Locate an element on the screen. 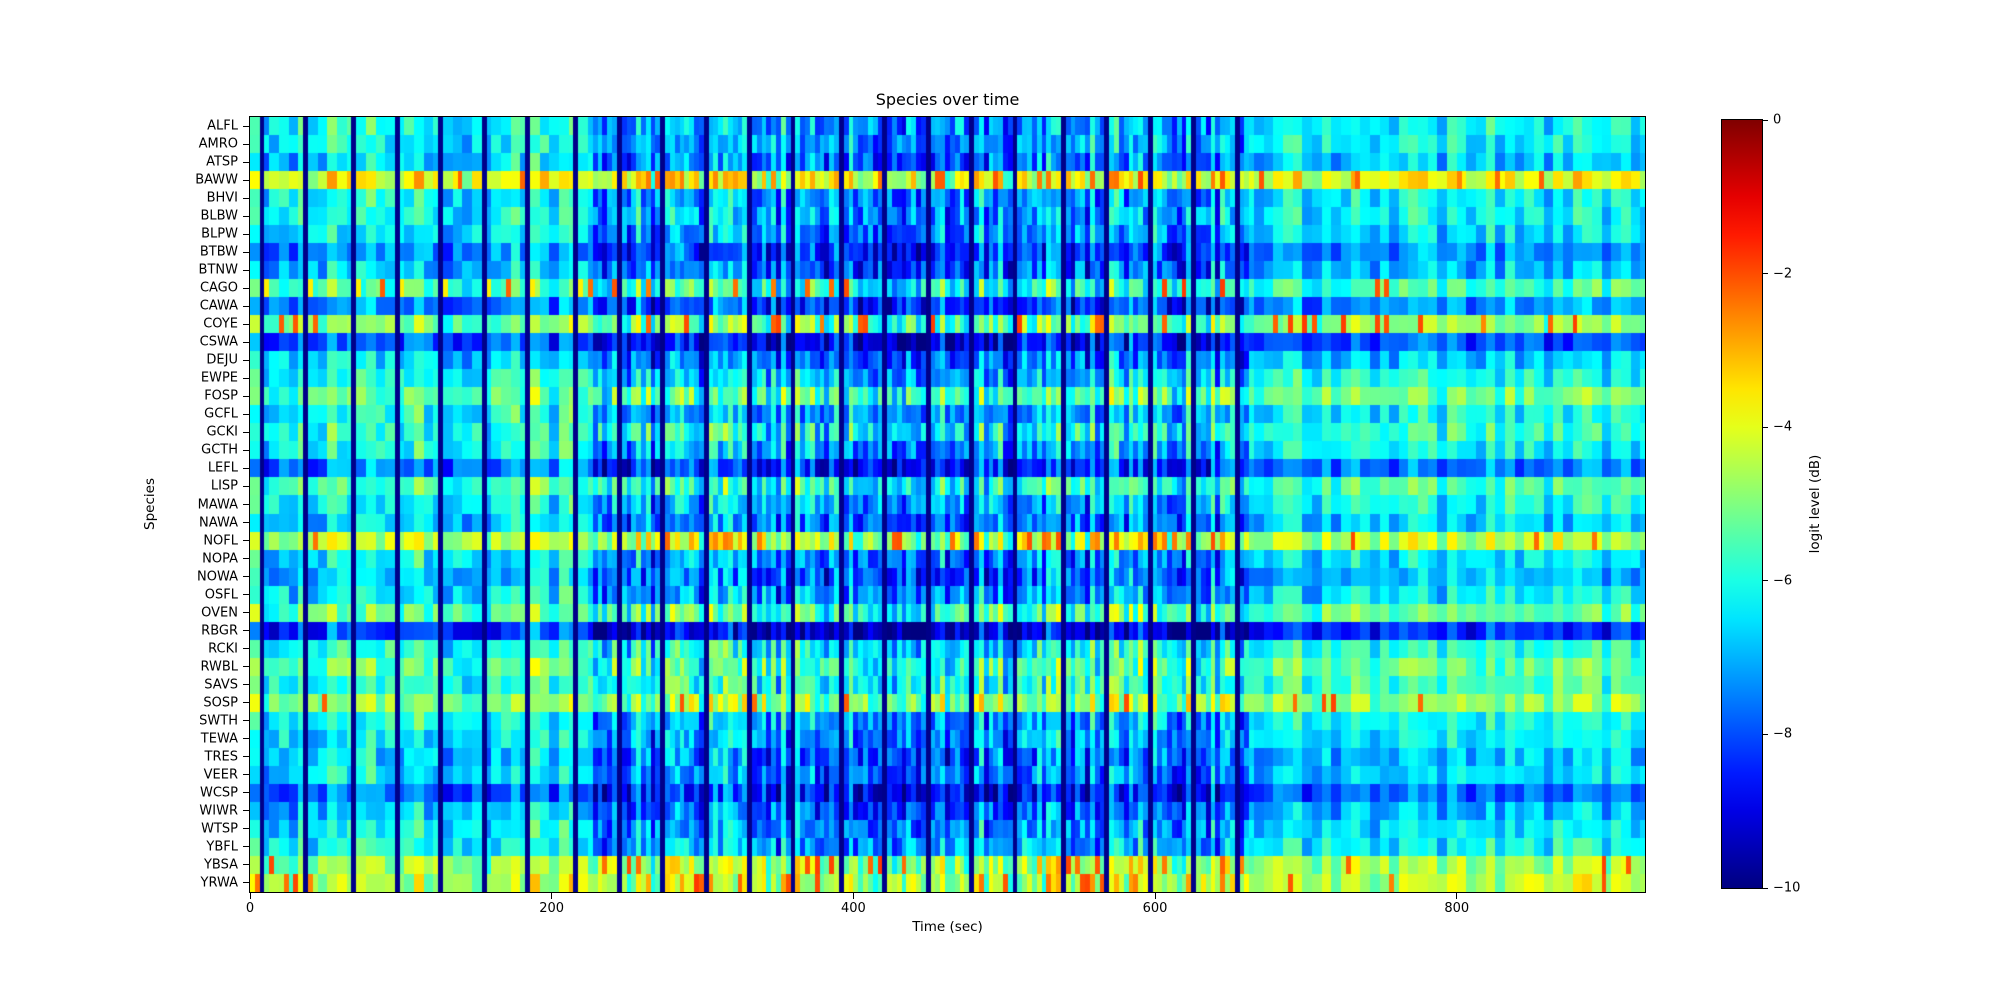 This screenshot has width=2000, height=1000. y-tick-label-wiwr: WIWR is located at coordinates (218, 811).